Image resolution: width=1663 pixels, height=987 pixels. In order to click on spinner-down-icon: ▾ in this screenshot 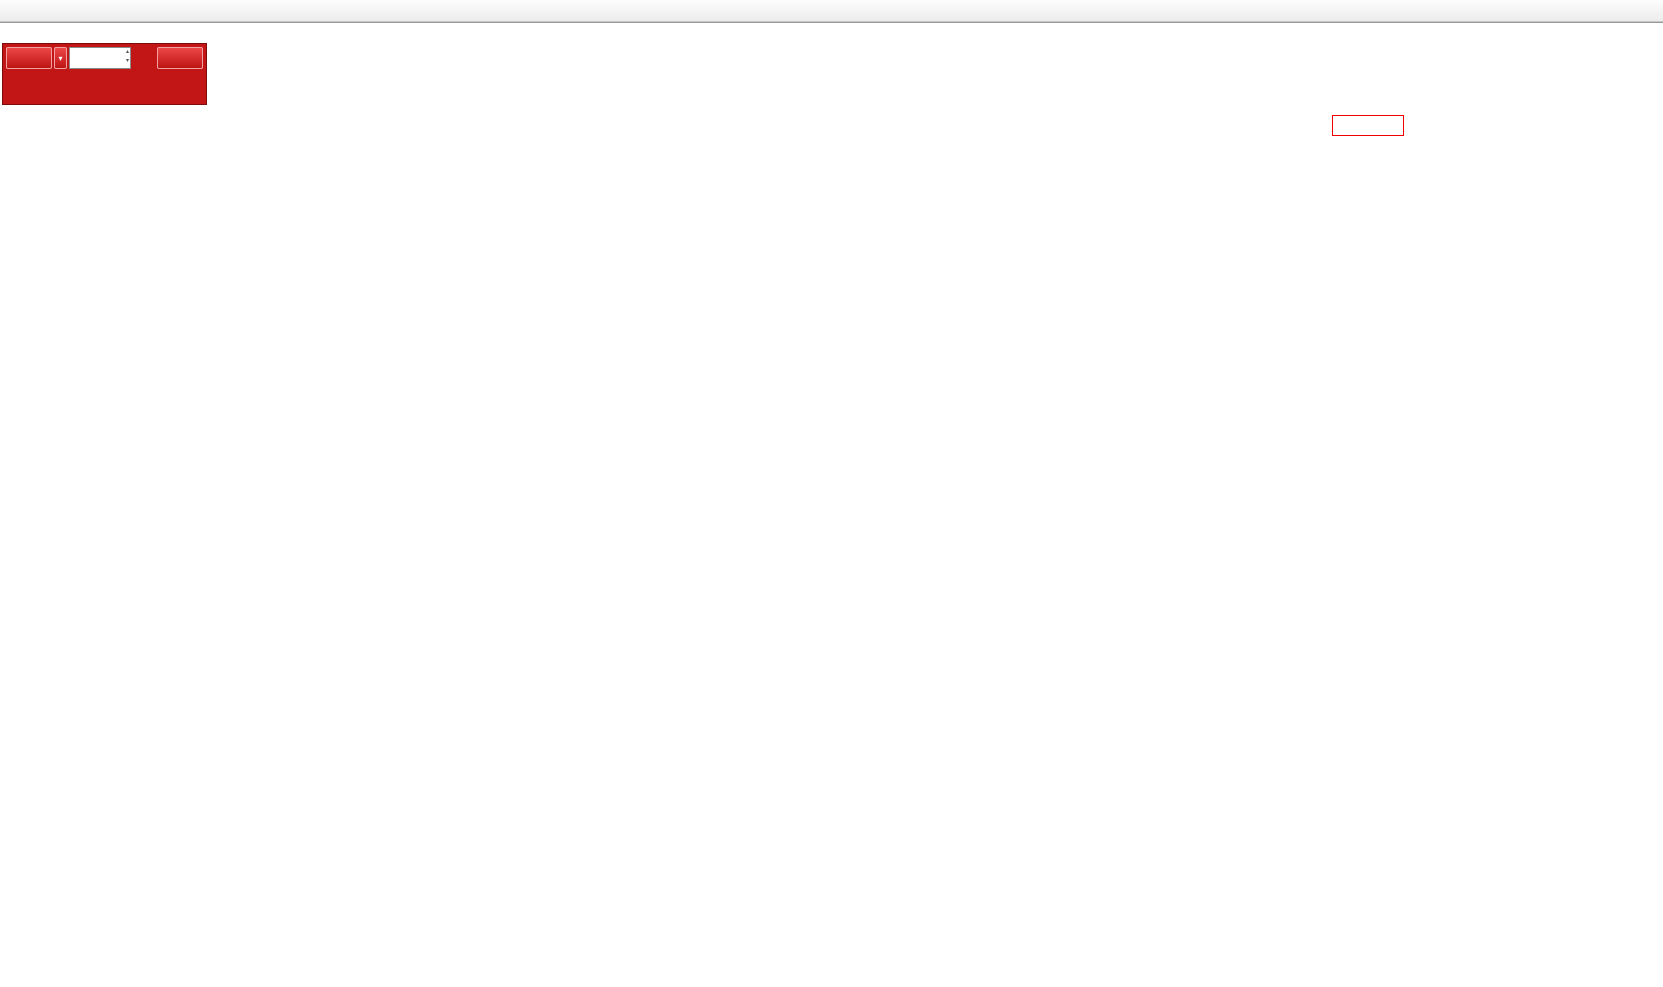, I will do `click(127, 61)`.